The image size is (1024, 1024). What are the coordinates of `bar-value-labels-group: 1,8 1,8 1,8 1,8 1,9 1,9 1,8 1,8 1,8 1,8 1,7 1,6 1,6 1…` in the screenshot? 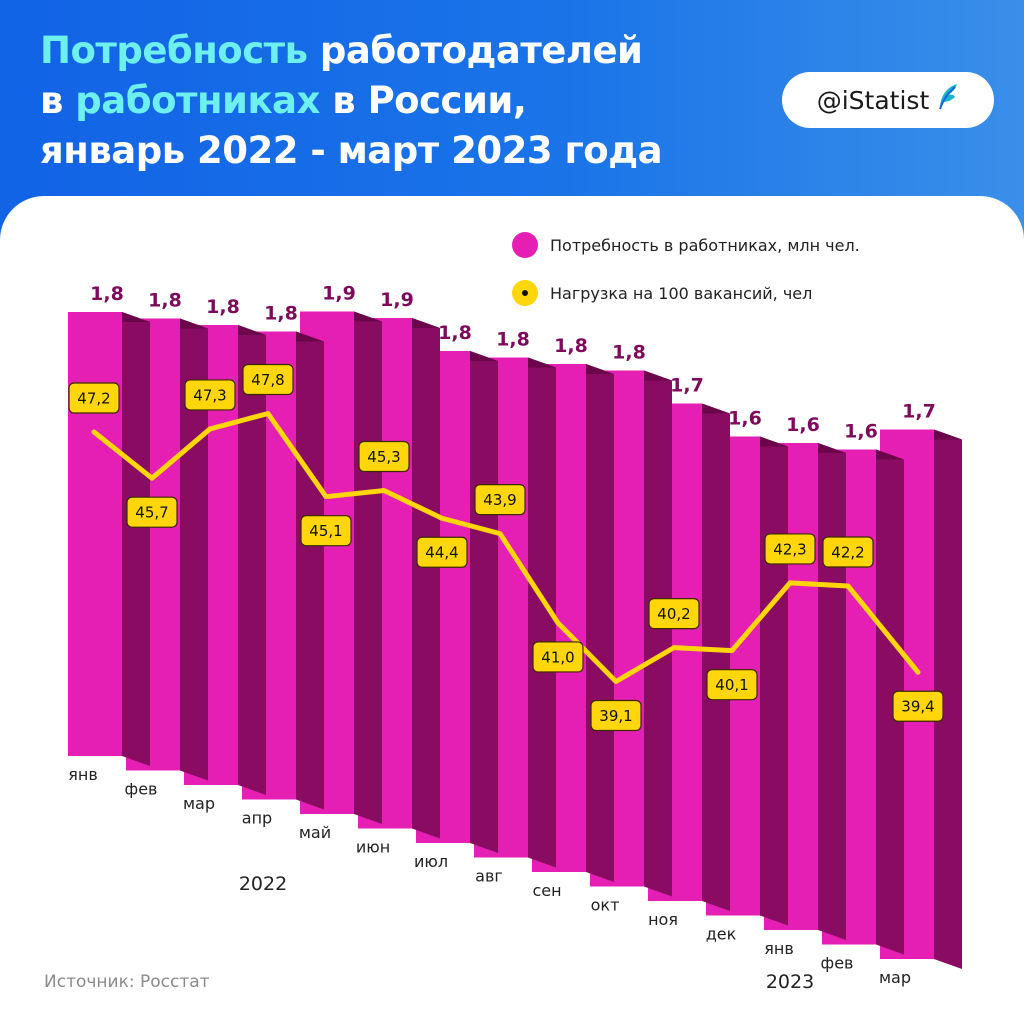 It's located at (513, 363).